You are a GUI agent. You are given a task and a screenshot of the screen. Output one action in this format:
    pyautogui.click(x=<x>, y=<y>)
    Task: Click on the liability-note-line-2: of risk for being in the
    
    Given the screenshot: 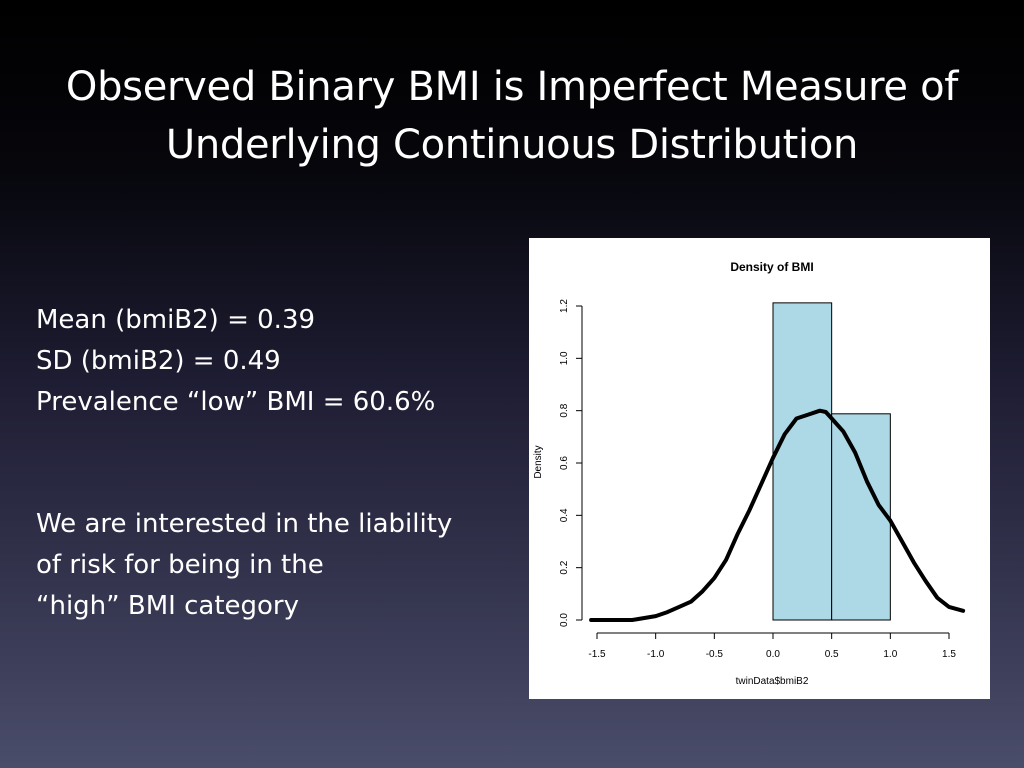 What is the action you would take?
    pyautogui.click(x=180, y=565)
    